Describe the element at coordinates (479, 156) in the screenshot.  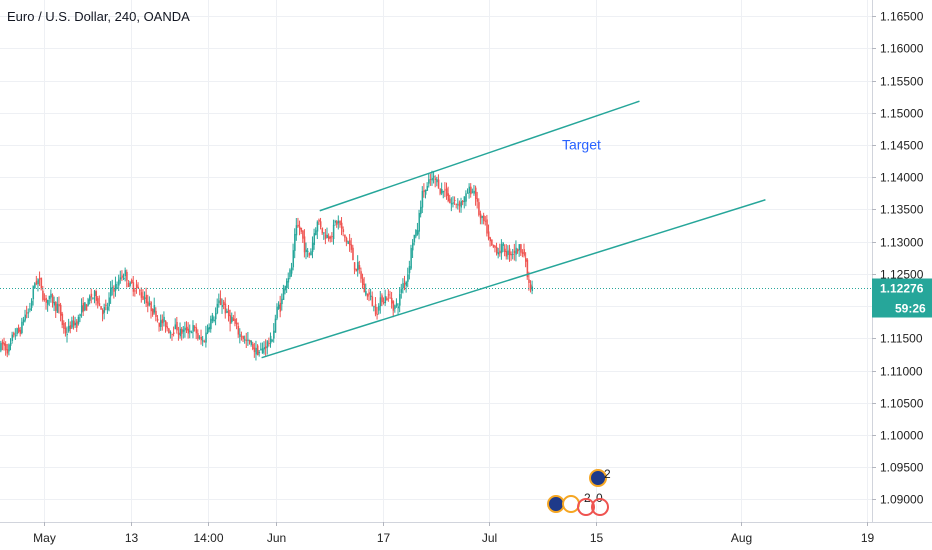
I see `trendline` at that location.